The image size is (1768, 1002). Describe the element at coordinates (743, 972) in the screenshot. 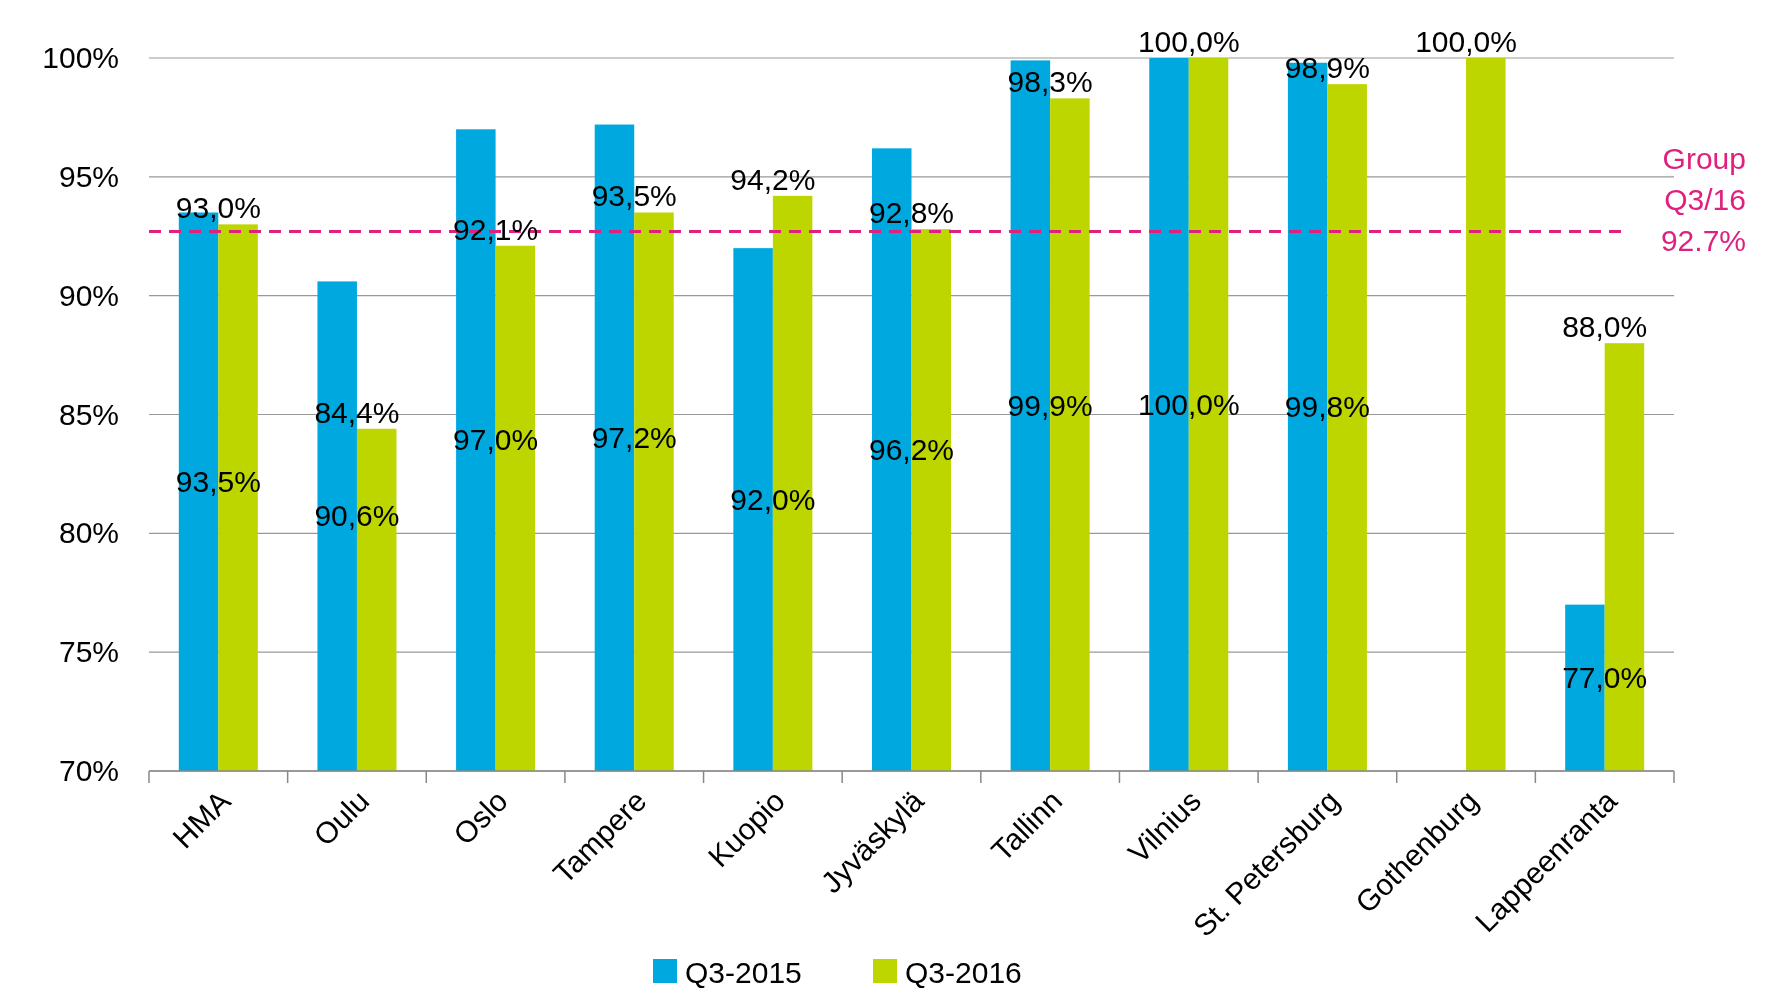

I see `legend-label: Q3-2015` at that location.